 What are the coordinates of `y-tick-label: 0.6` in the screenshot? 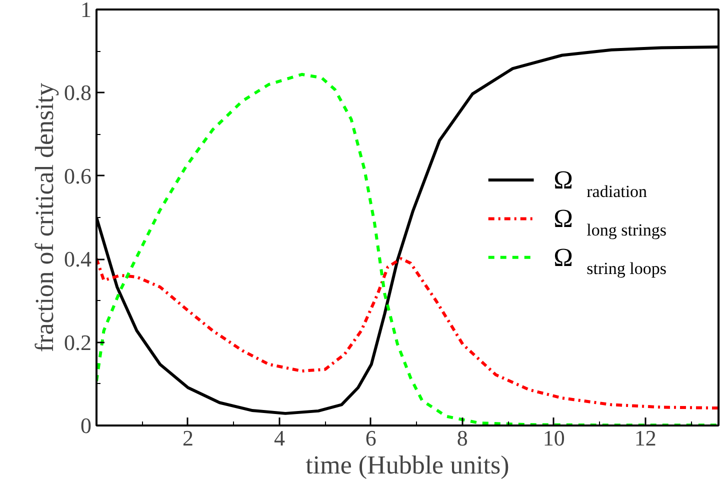 It's located at (78, 175).